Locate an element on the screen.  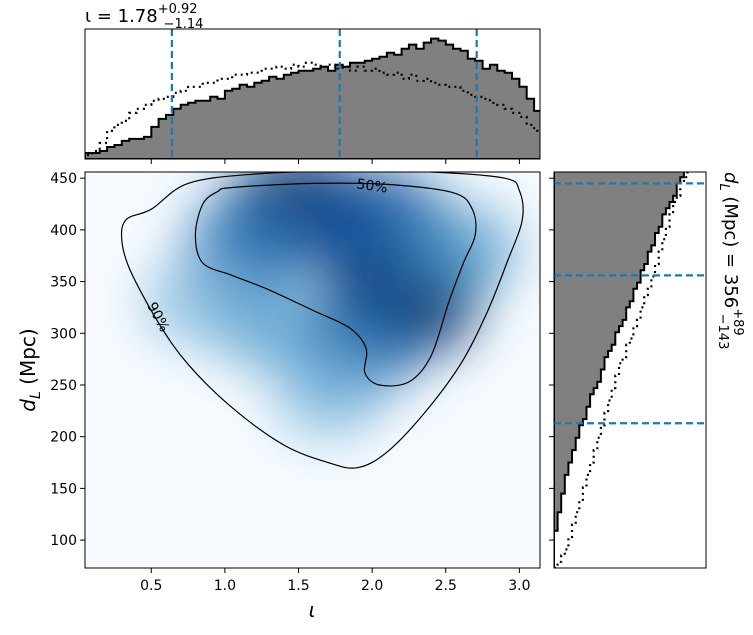
x-tick-label: 3.0 is located at coordinates (519, 586).